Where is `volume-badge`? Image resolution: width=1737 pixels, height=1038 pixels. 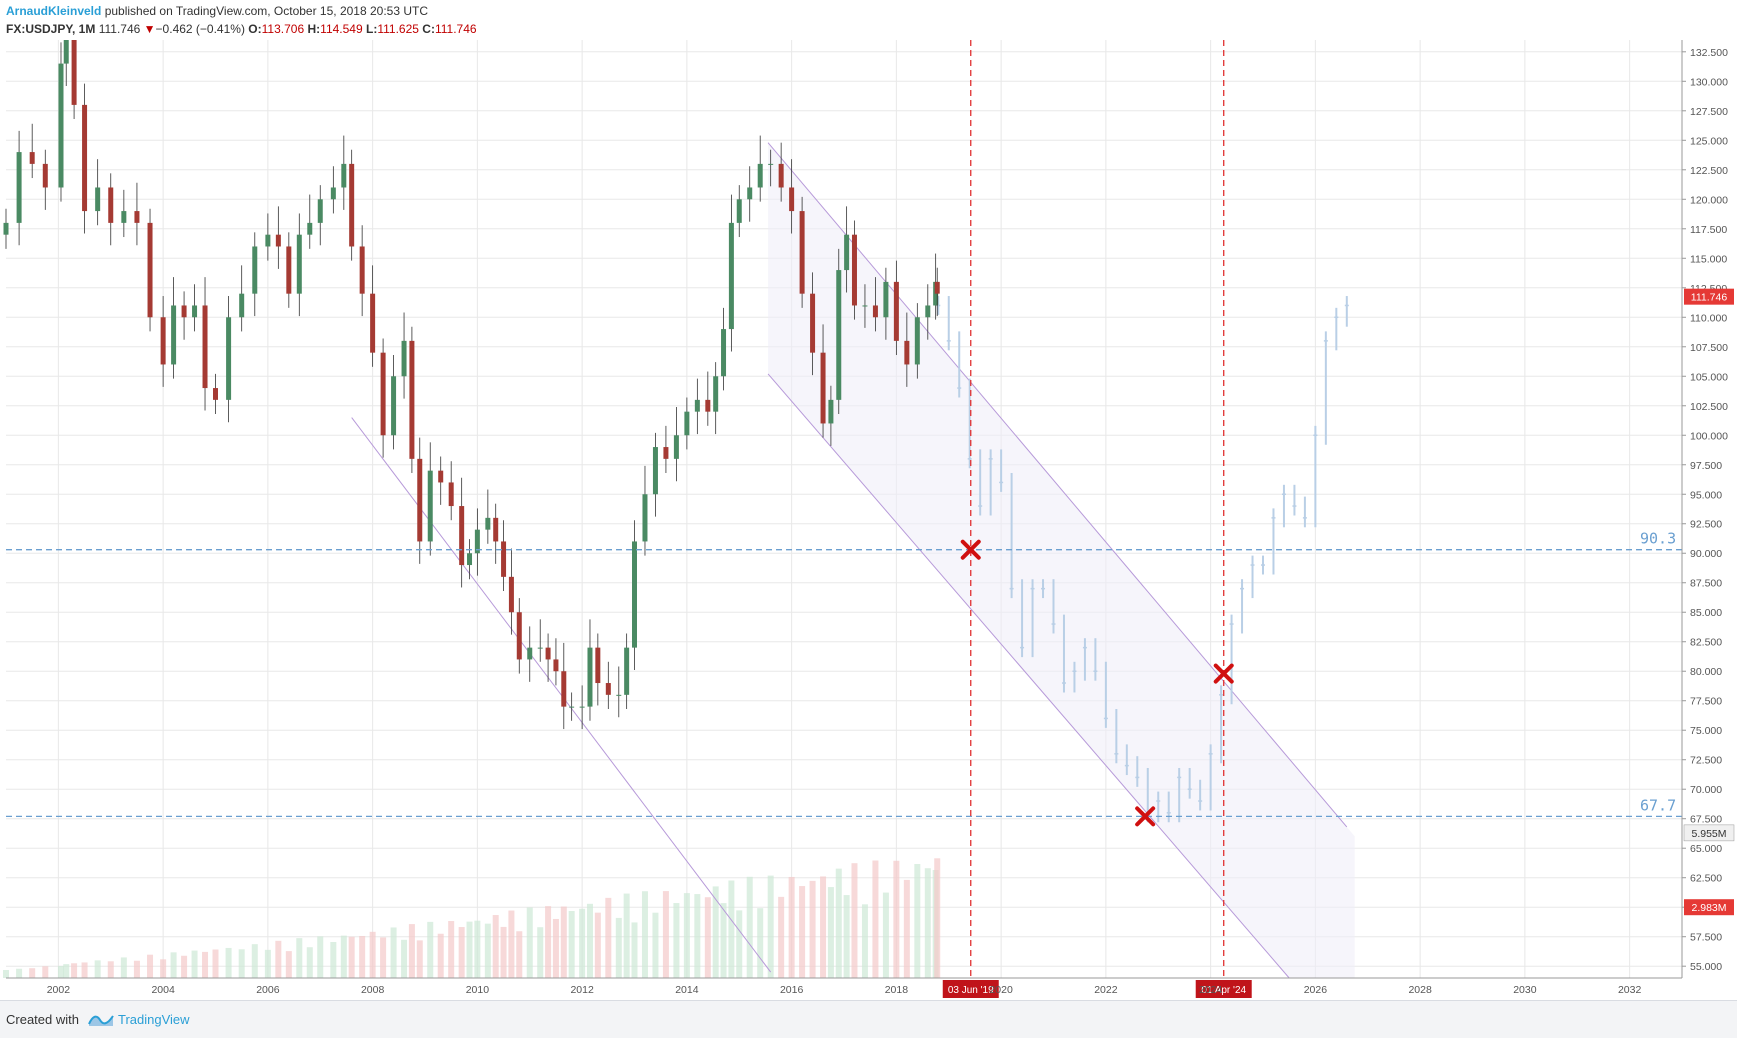
volume-badge is located at coordinates (1709, 833).